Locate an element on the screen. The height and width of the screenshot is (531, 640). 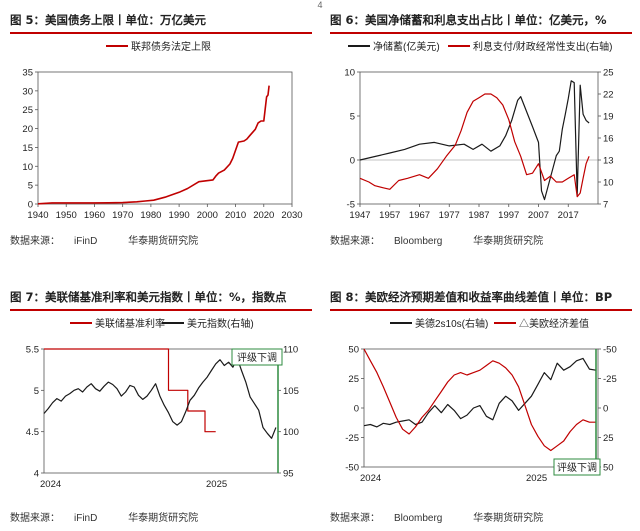
legend-label: 联邦债务法定上限 is located at coordinates (171, 46).